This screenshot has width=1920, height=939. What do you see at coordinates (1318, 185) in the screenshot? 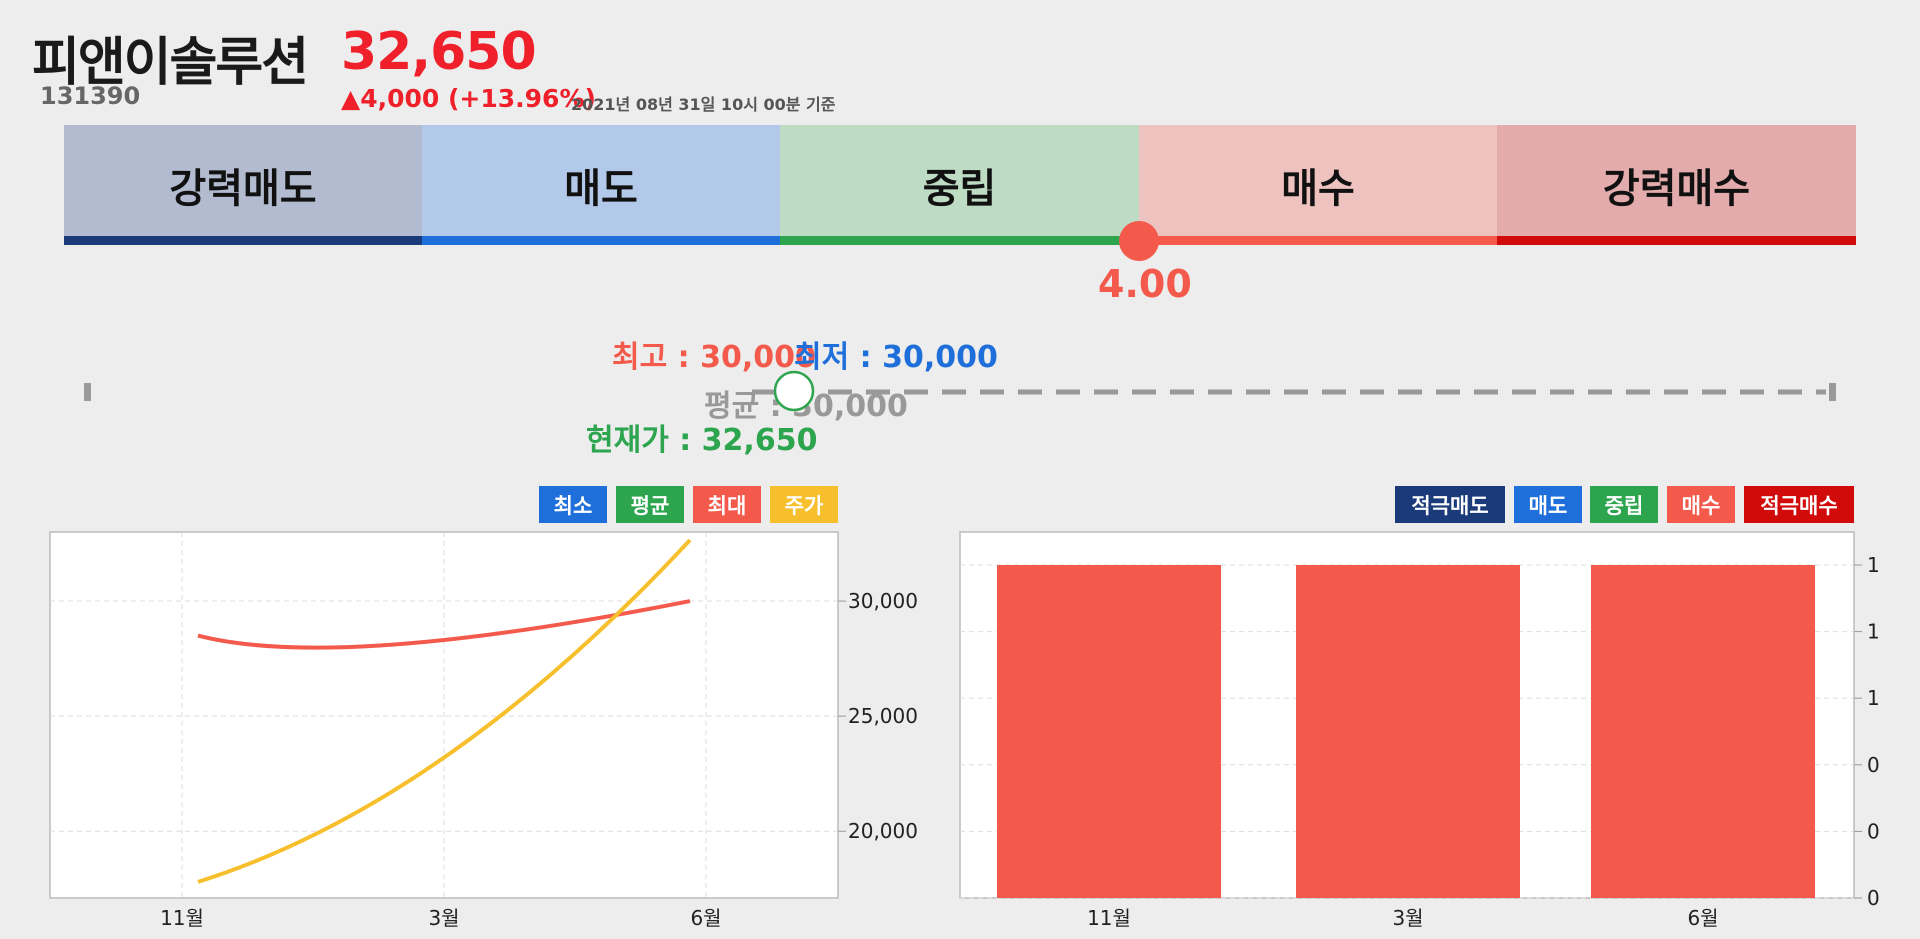
I see `gauge-segment-buy: 매수` at bounding box center [1318, 185].